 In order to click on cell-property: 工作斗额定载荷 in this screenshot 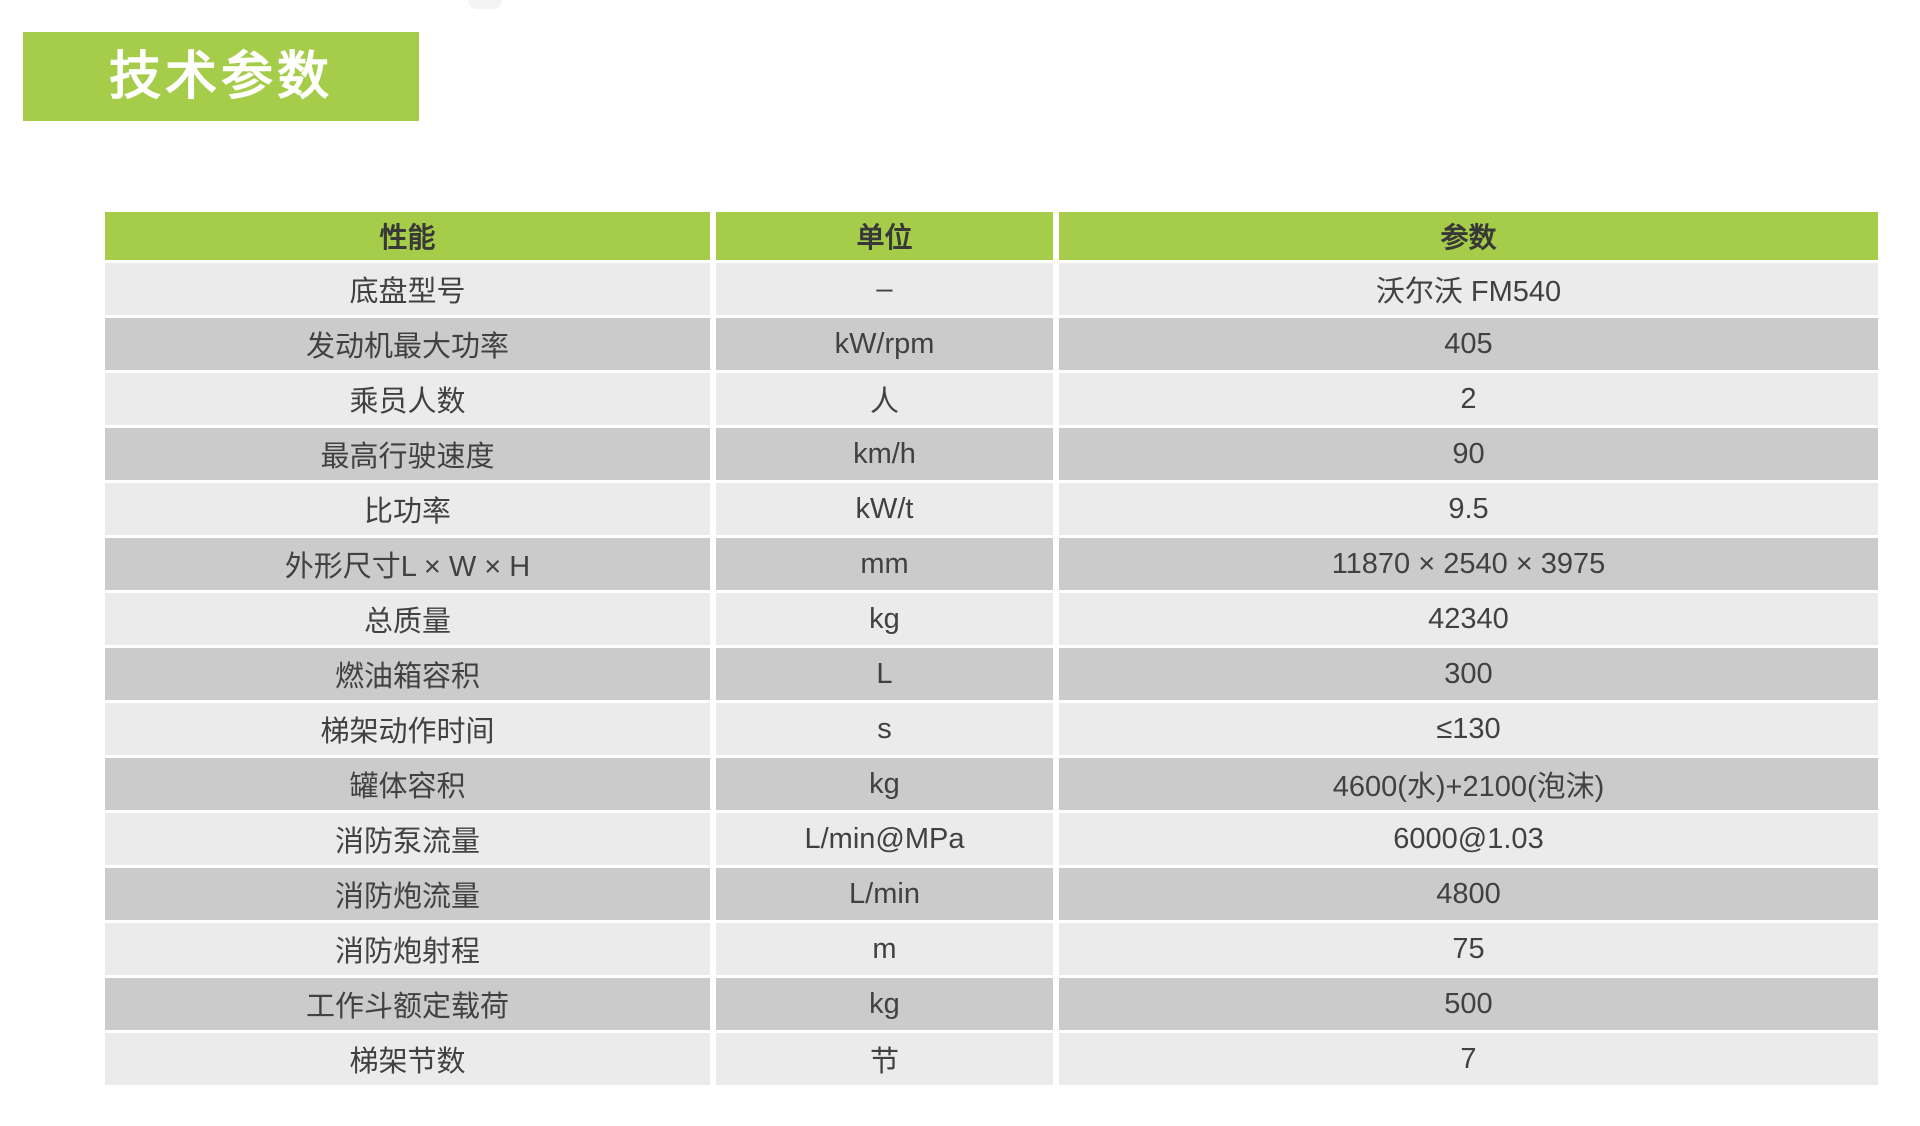, I will do `click(407, 1004)`.